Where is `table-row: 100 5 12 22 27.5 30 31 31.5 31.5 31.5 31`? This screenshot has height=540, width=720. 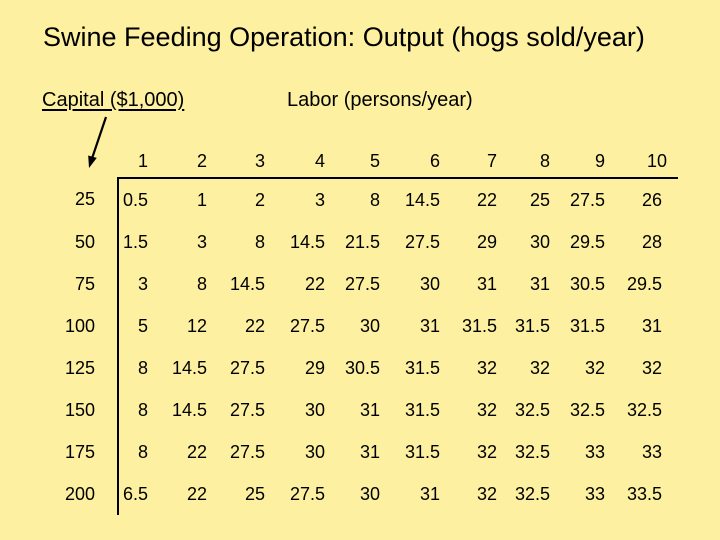 table-row: 100 5 12 22 27.5 30 31 31.5 31.5 31.5 31 is located at coordinates (339, 326).